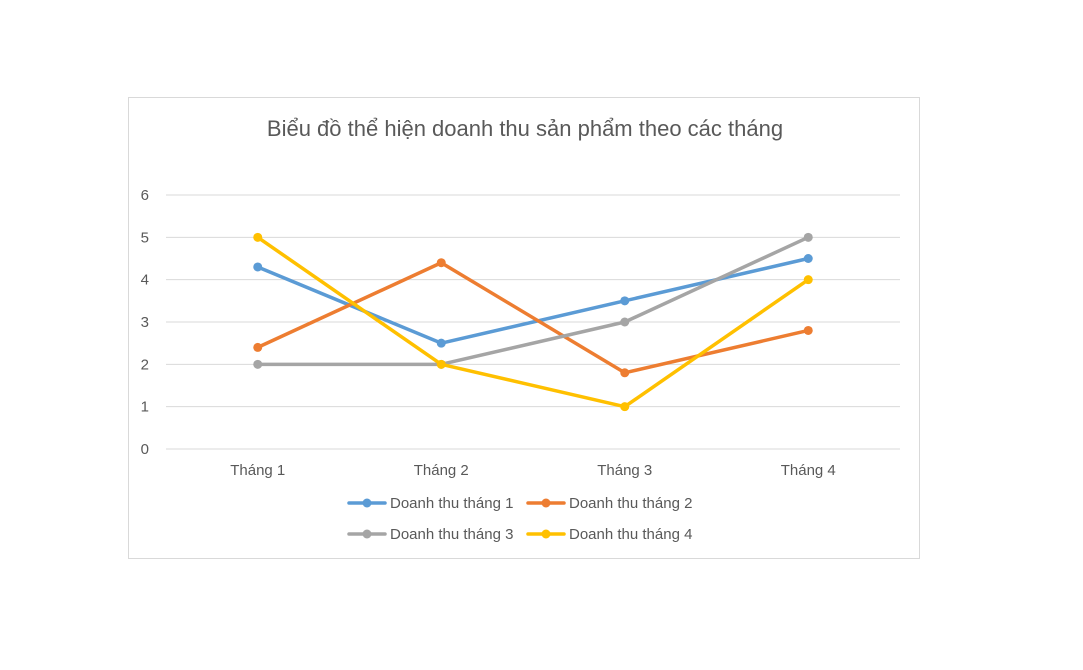 The image size is (1083, 670). What do you see at coordinates (451, 534) in the screenshot?
I see `legend-label: Doanh thu tháng 3` at bounding box center [451, 534].